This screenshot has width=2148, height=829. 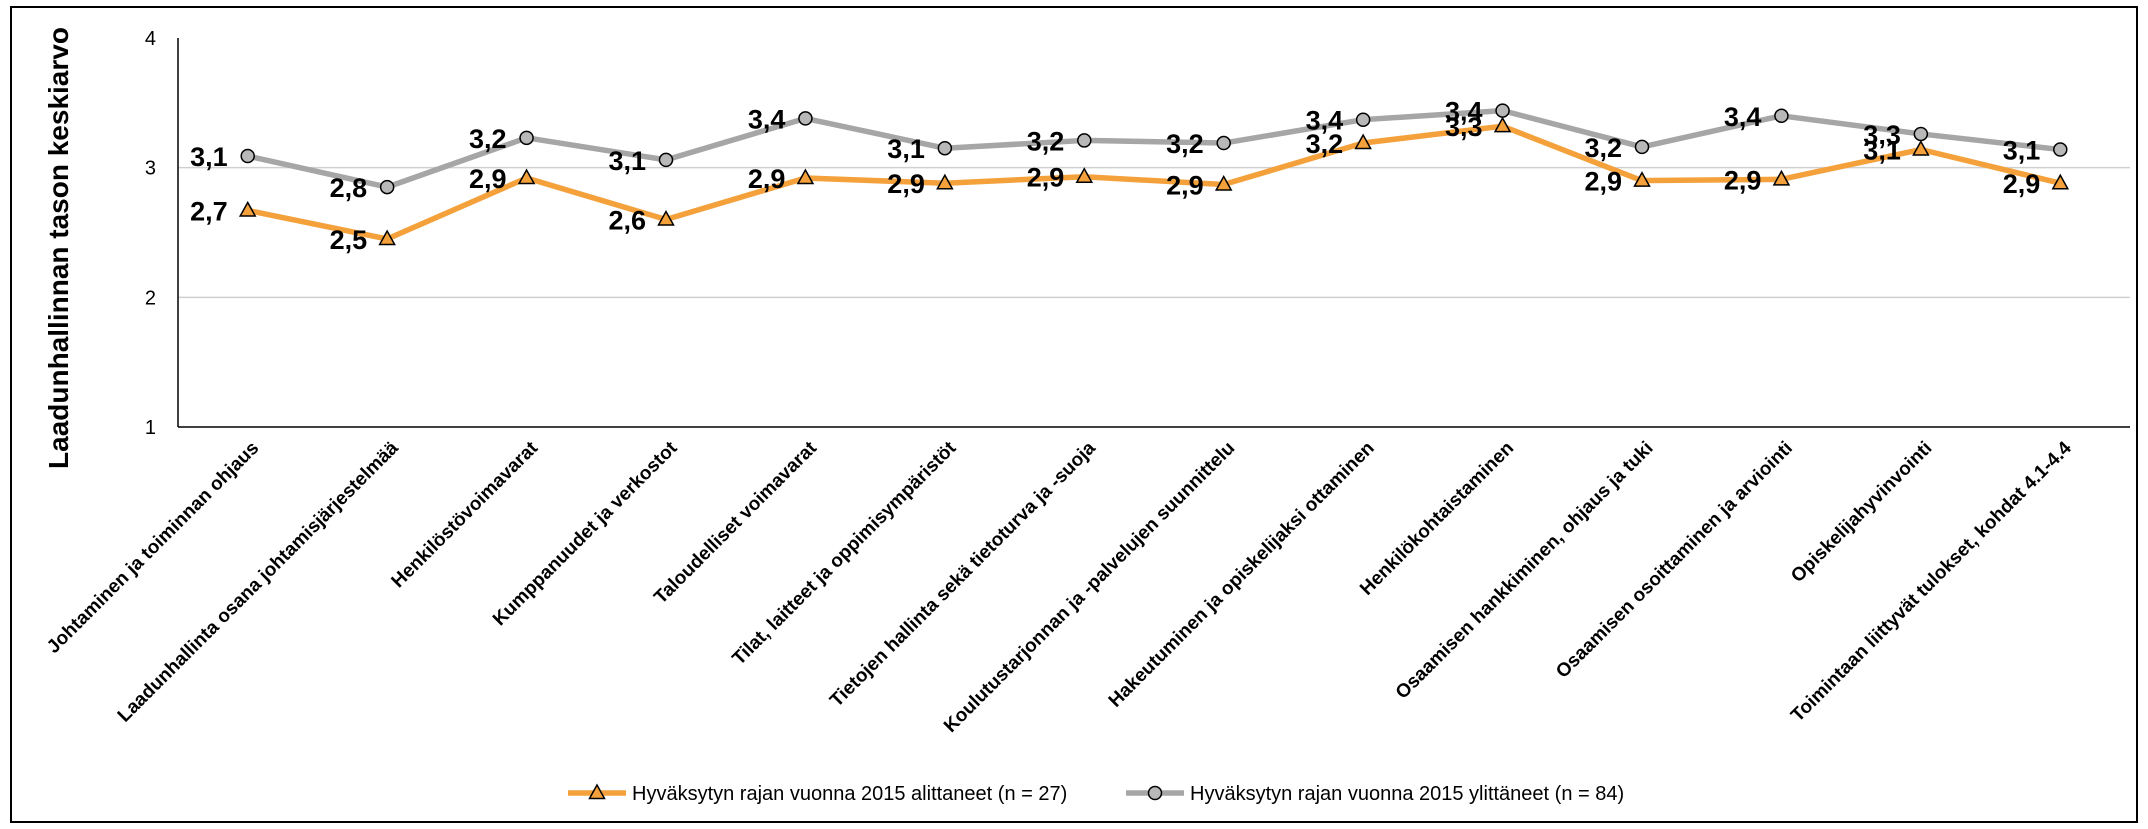 I want to click on x-tick-label: Henkilökohtaistaminen, so click(x=1437, y=519).